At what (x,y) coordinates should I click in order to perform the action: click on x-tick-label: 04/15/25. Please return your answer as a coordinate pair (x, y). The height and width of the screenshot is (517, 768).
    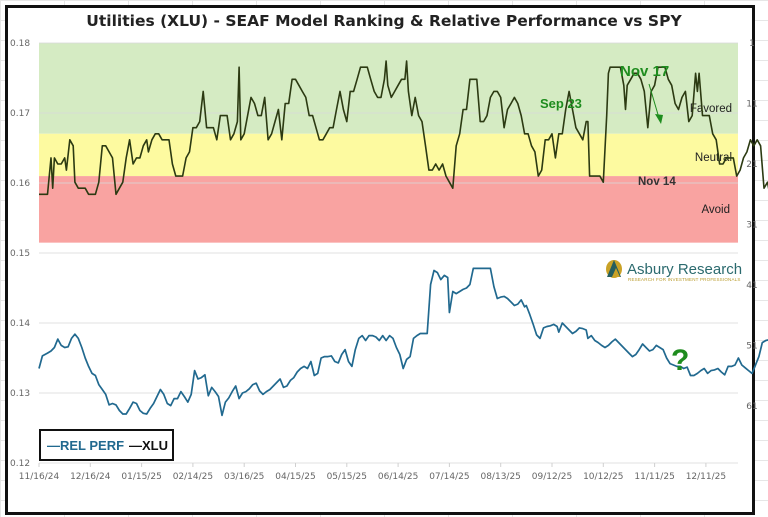
    Looking at the image, I should click on (295, 477).